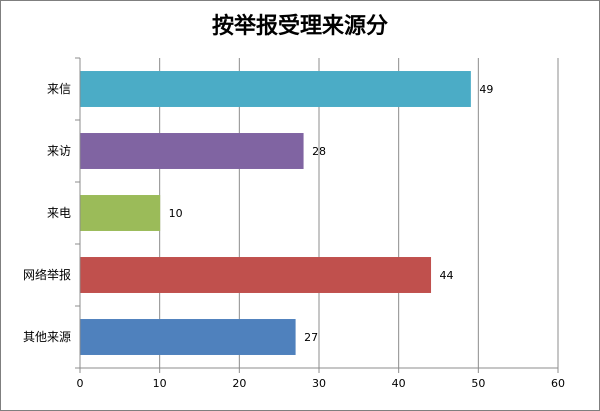 The height and width of the screenshot is (411, 600). Describe the element at coordinates (59, 151) in the screenshot. I see `category-label: 来访` at that location.